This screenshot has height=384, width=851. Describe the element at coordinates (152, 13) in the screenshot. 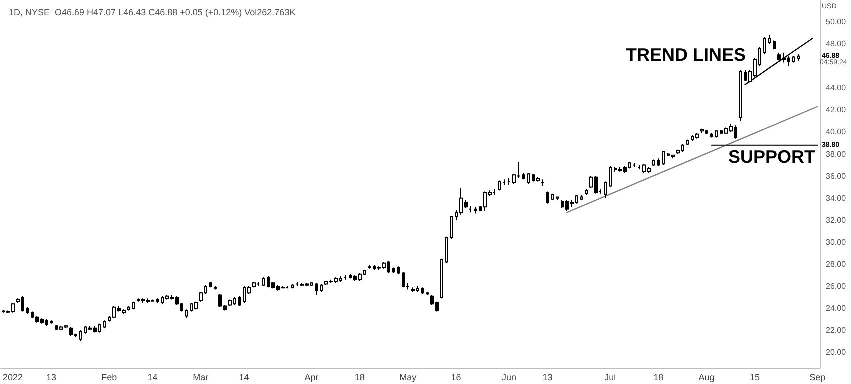

I see `text: 1D, NYSE O46.69 H47.07 L46.43 C46.88 +0.05 (+0.12%) Vol262.763K` at that location.